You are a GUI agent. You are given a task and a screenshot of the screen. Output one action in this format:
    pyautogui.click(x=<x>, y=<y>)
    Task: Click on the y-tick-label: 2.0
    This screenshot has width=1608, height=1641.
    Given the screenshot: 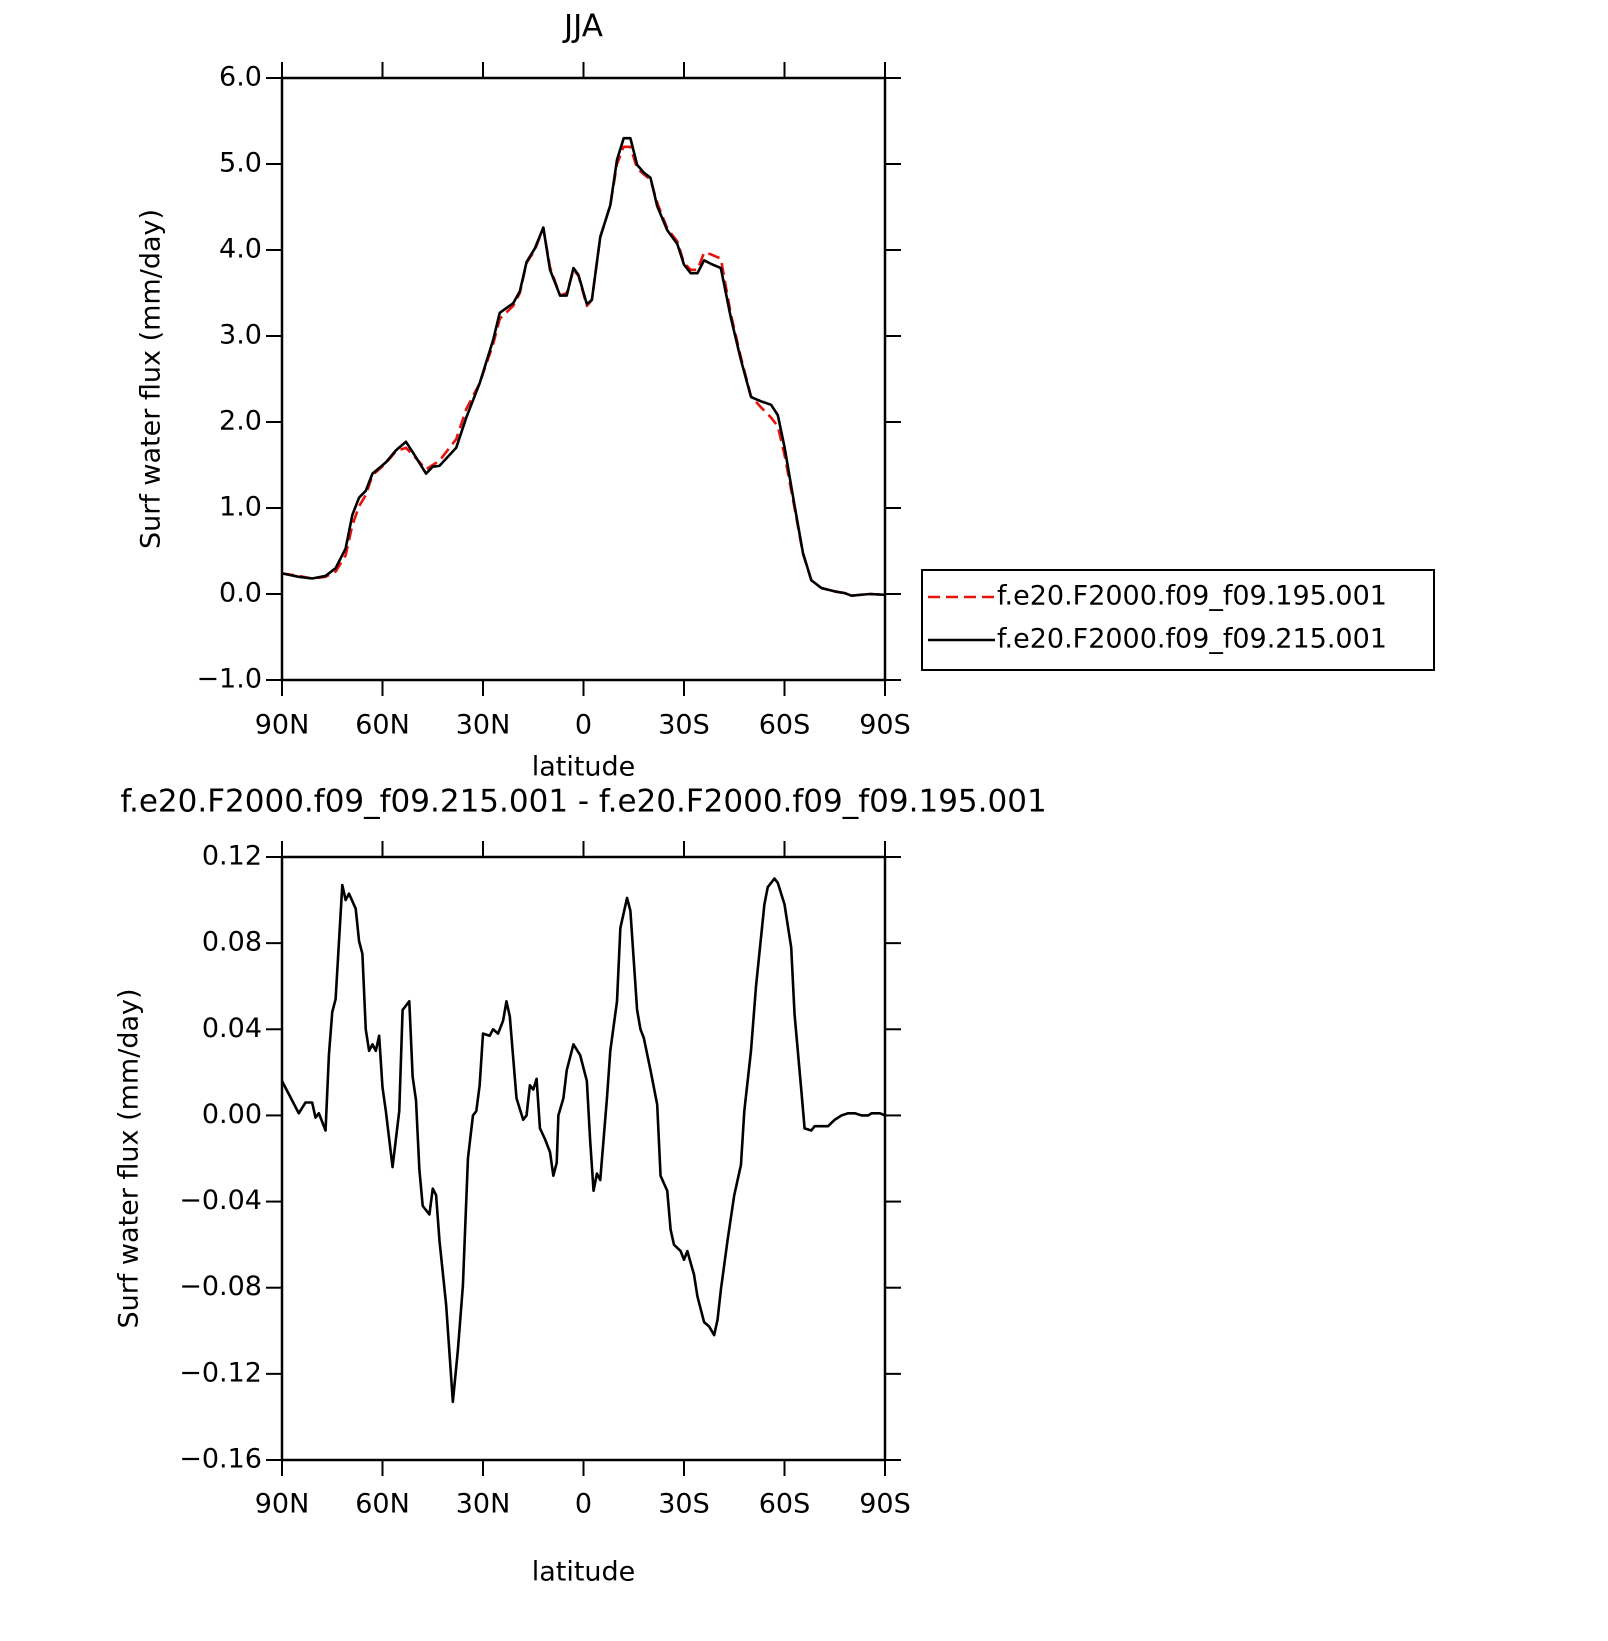 What is the action you would take?
    pyautogui.click(x=240, y=421)
    